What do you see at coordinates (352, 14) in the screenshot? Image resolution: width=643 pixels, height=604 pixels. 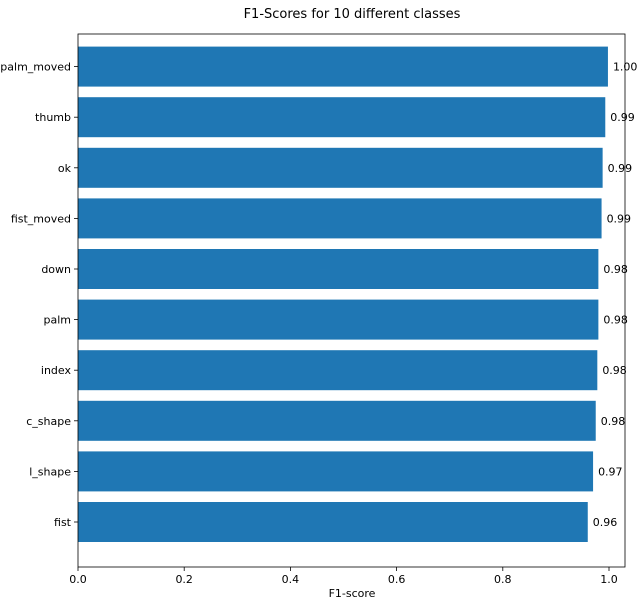 I see `chart-title: F1-Scores for 10 different classes` at bounding box center [352, 14].